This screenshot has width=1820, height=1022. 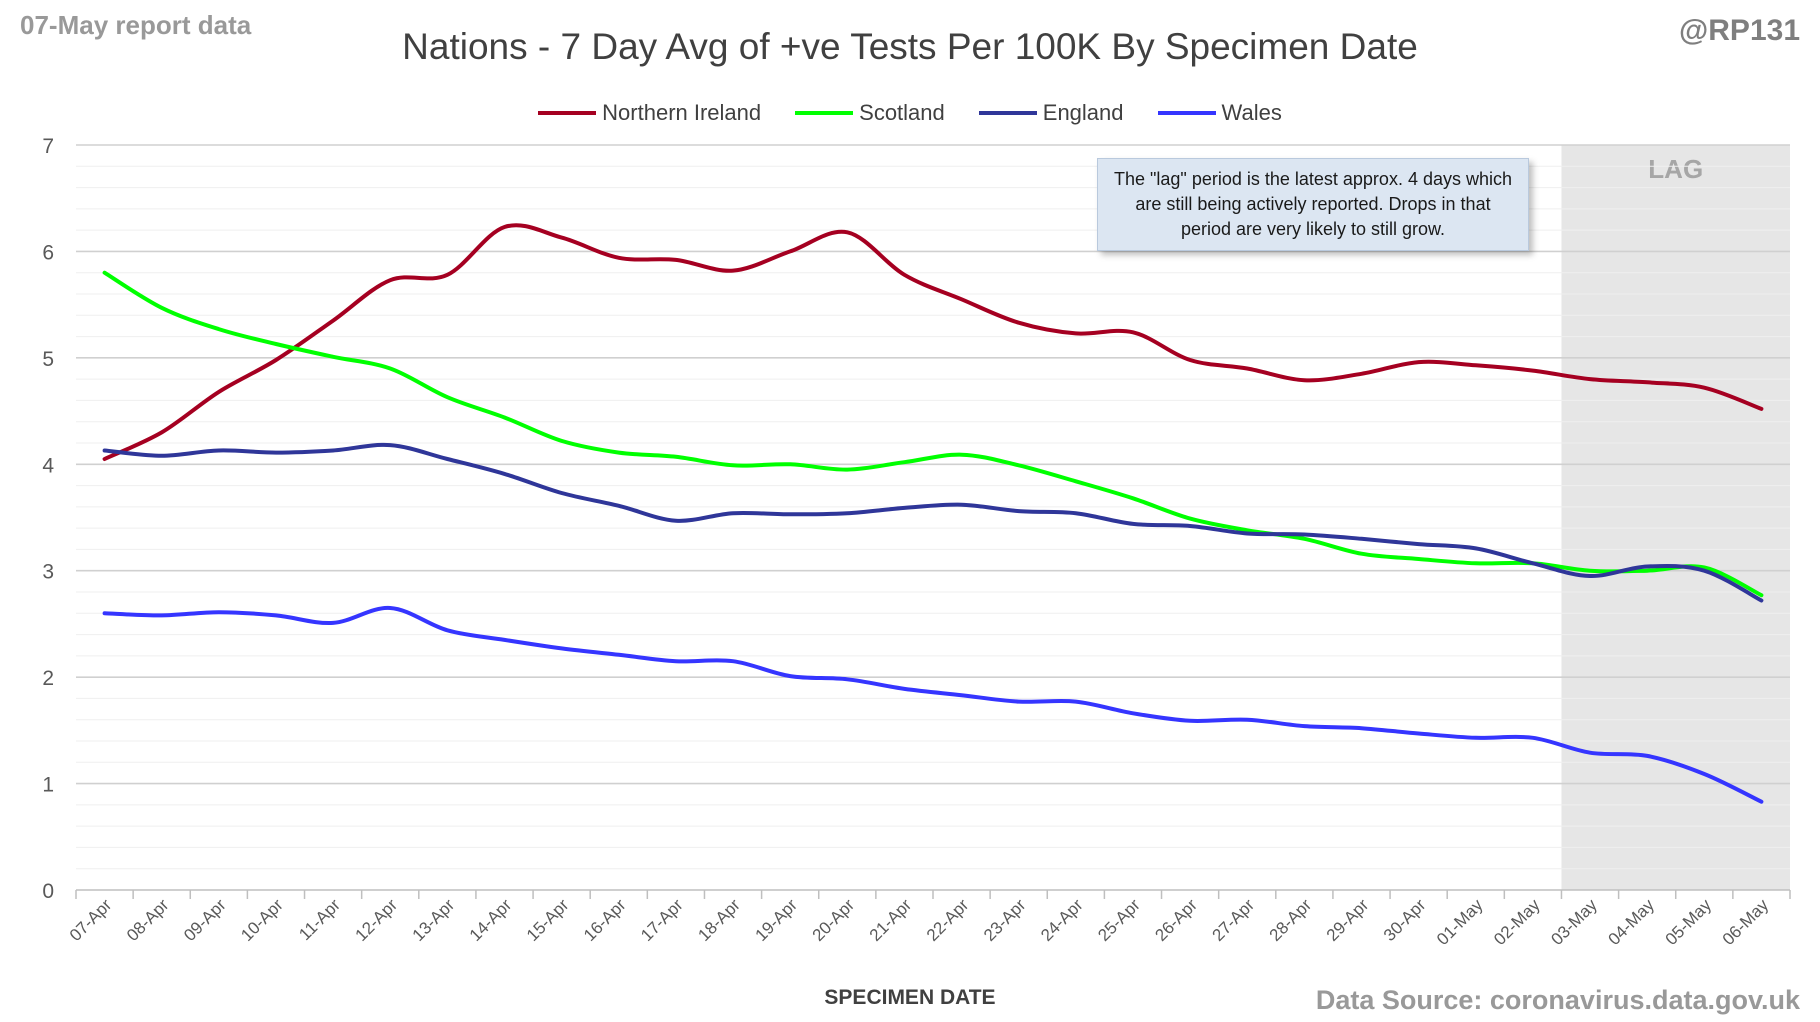 I want to click on legend-item-northern-ireland: Northern Ireland, so click(x=649, y=113).